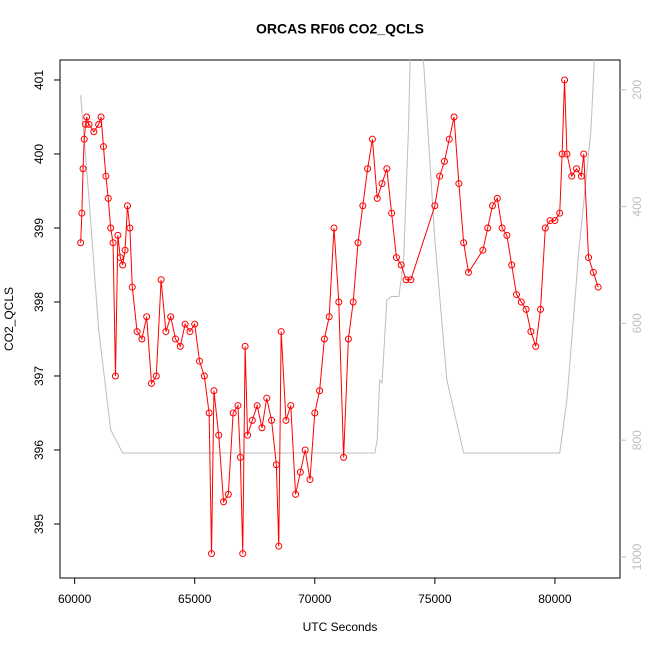 This screenshot has height=650, width=650. What do you see at coordinates (39, 524) in the screenshot?
I see `y-tick-label: 395` at bounding box center [39, 524].